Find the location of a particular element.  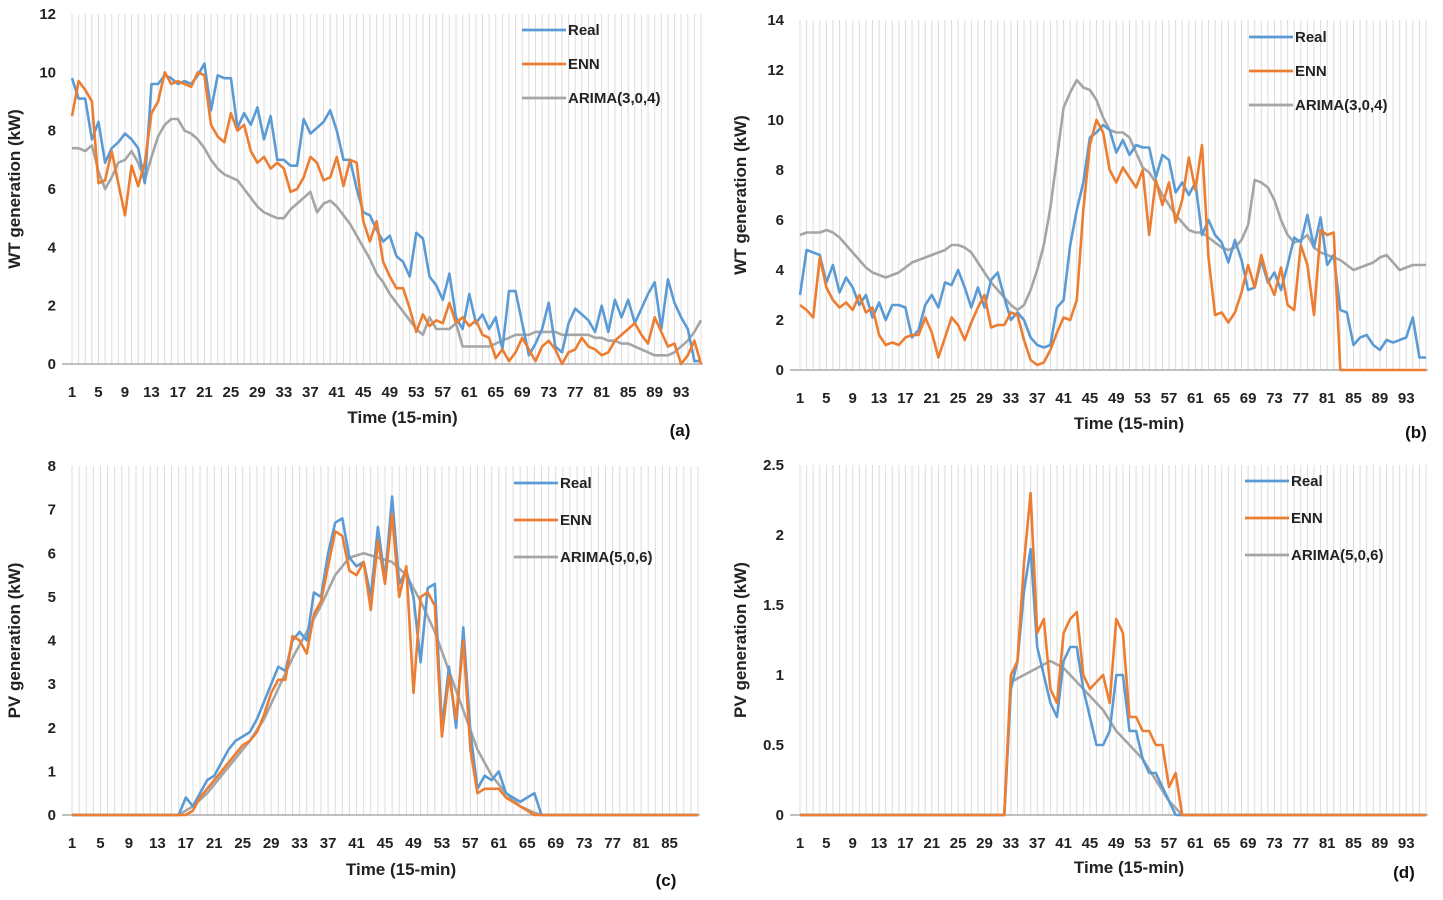

y-tick-label: 10 is located at coordinates (775, 120).